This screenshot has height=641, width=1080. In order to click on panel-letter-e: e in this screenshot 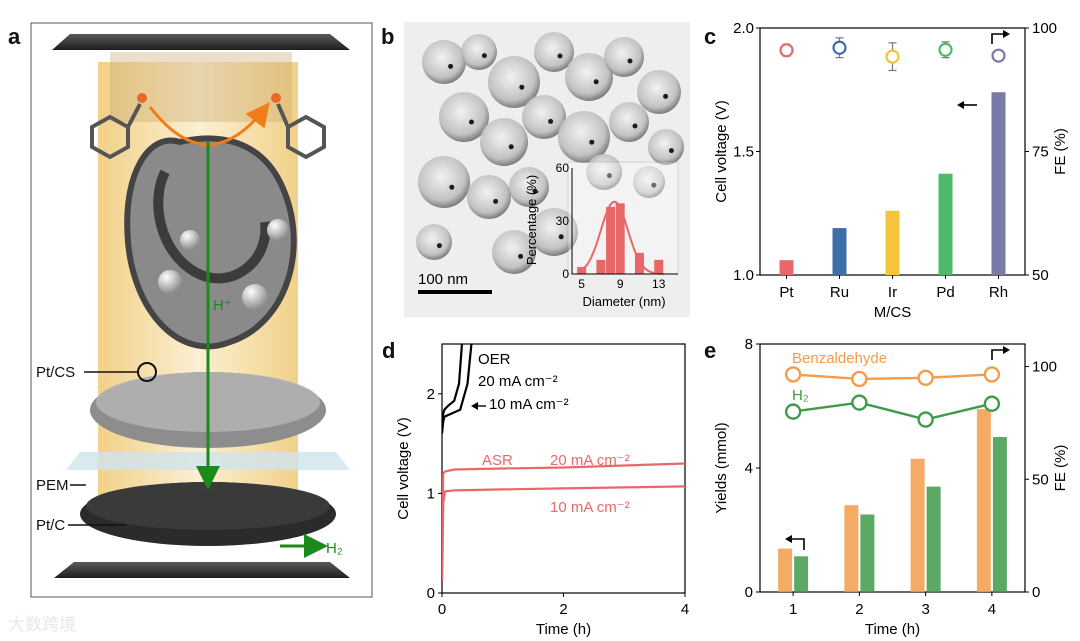, I will do `click(710, 350)`.